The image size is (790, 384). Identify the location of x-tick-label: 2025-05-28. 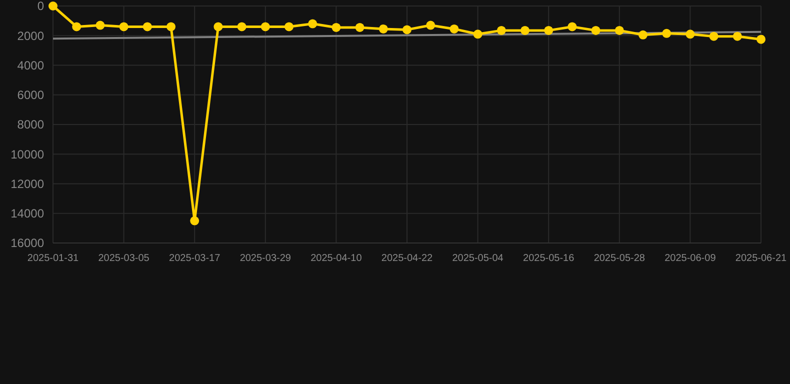
(620, 258).